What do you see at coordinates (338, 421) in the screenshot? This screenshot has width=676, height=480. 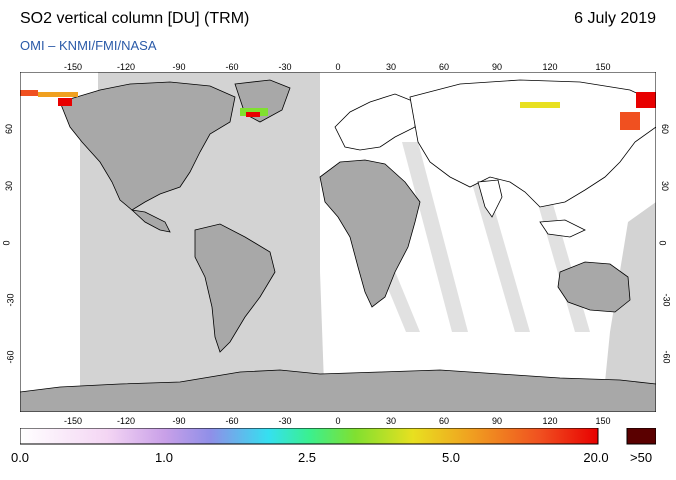 I see `lon-tick-bottom: 0` at bounding box center [338, 421].